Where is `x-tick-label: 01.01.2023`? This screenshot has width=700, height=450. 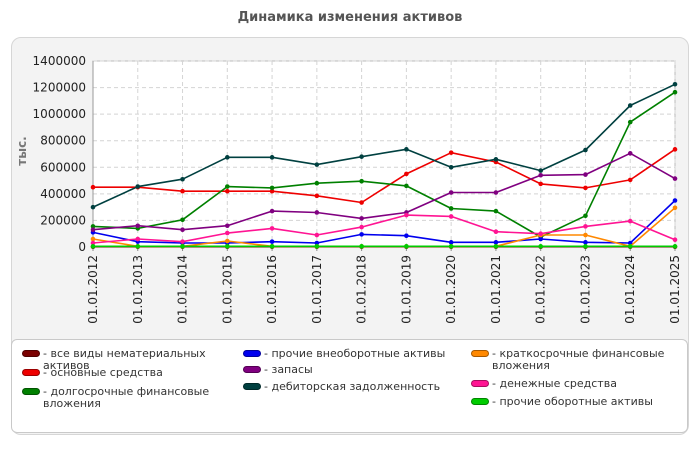 x-tick-label: 01.01.2023 is located at coordinates (585, 289).